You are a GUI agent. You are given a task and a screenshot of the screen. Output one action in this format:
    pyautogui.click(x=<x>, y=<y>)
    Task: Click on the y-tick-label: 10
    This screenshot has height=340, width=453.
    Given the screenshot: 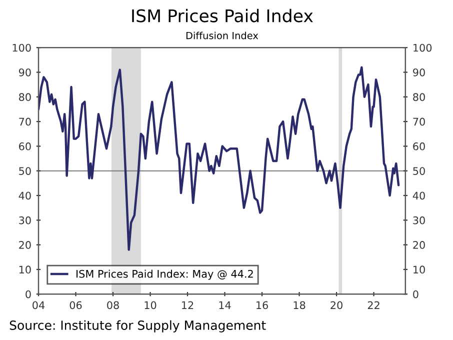 What is the action you would take?
    pyautogui.click(x=25, y=270)
    